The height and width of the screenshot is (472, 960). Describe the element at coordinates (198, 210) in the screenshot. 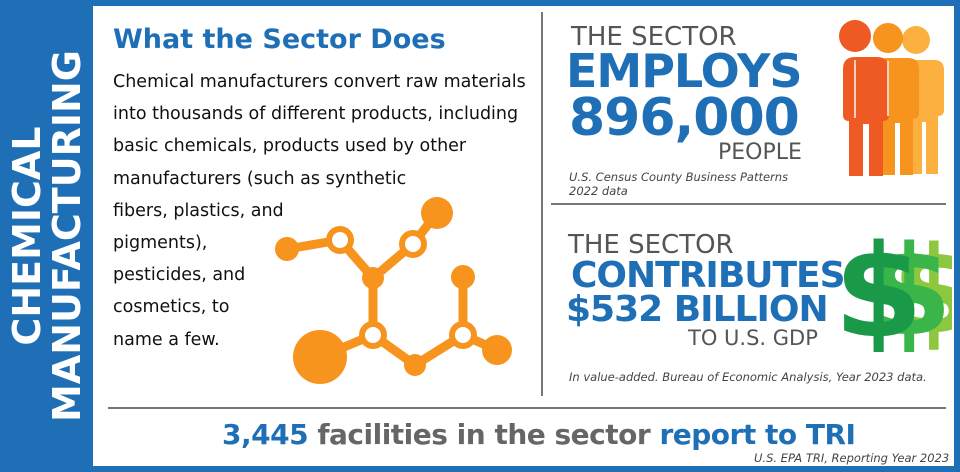

I see `description-line: fibers, plastics, and` at that location.